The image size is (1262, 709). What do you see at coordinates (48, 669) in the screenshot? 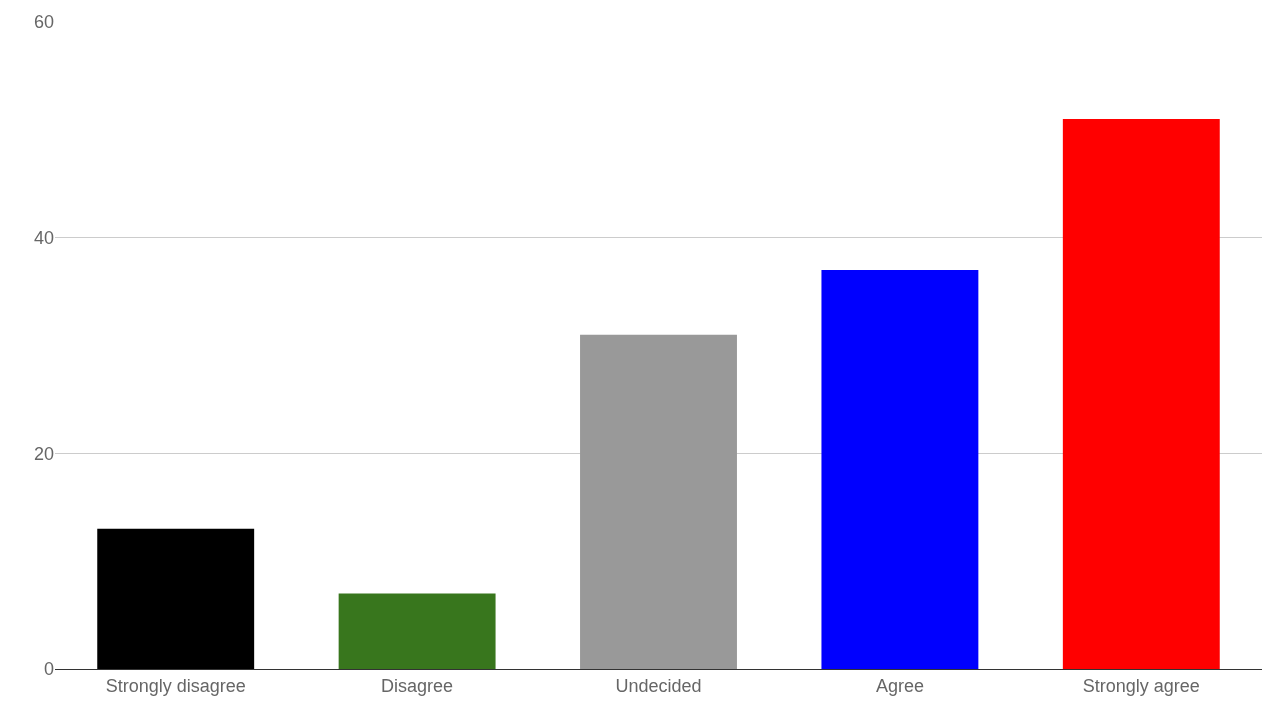
I see `y-tick-label: 0` at bounding box center [48, 669].